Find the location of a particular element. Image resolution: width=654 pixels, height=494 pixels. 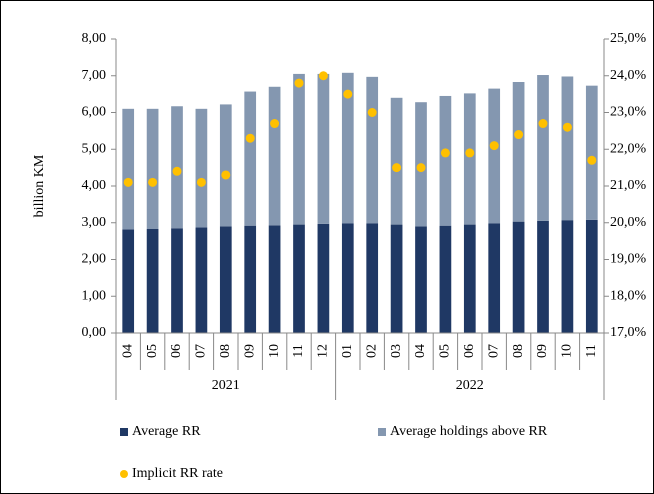

y-tick-label: 6,00 is located at coordinates (94, 112).